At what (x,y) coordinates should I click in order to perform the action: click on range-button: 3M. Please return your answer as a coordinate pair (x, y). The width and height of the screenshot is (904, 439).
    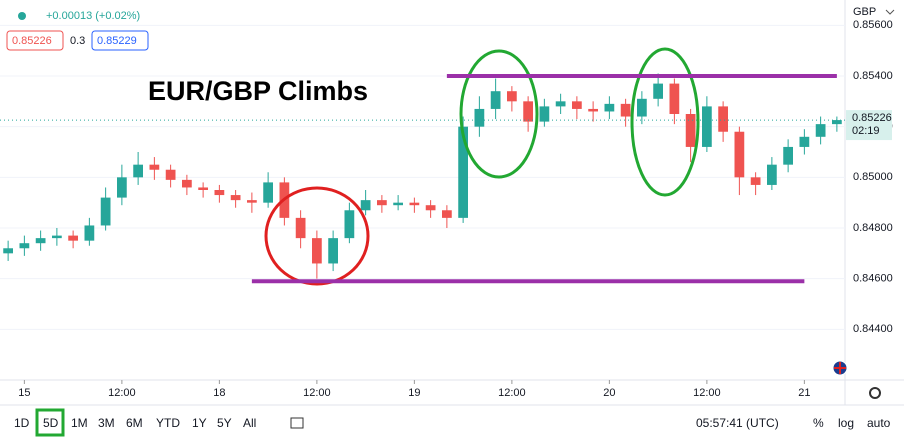
    Looking at the image, I should click on (106, 423).